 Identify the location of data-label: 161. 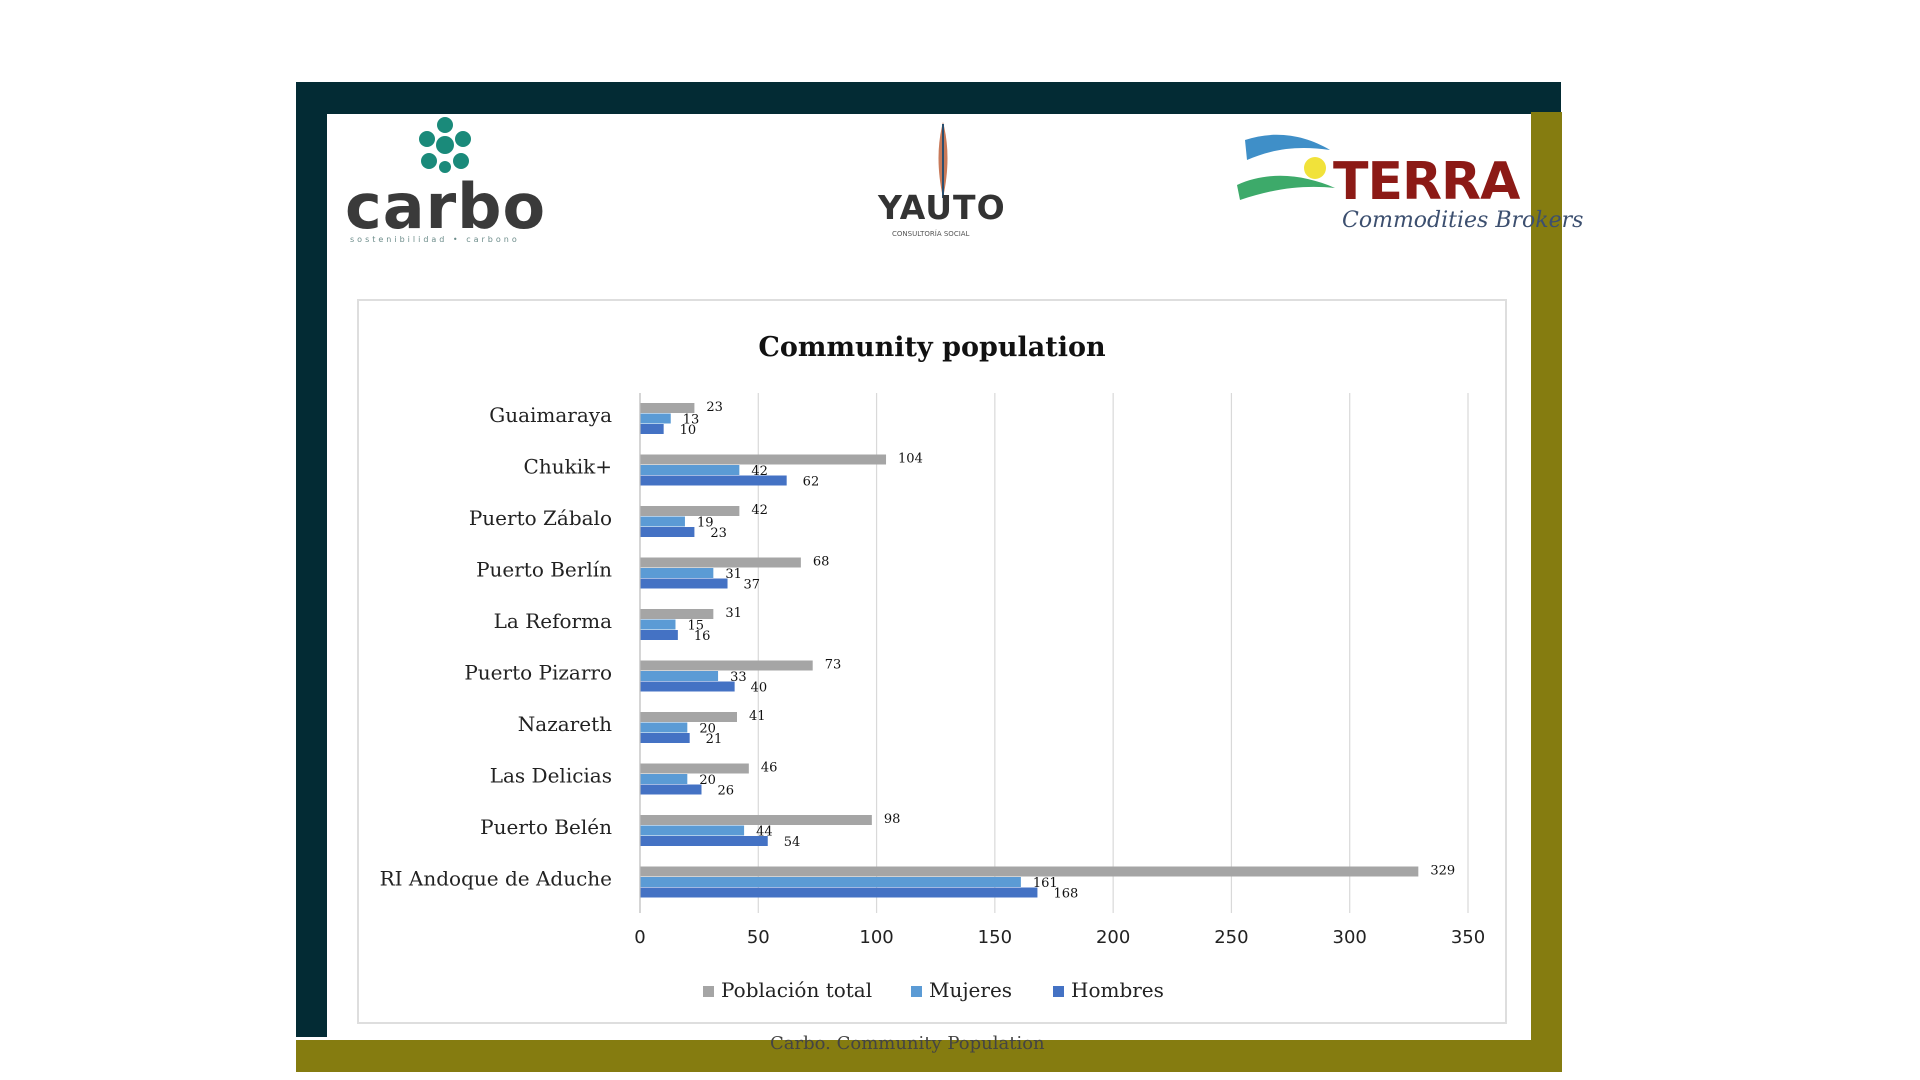
(1045, 883).